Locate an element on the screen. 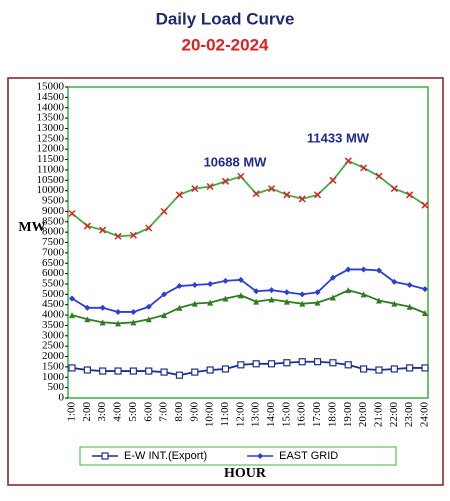  y-tick-label: 14000 is located at coordinates (51, 107).